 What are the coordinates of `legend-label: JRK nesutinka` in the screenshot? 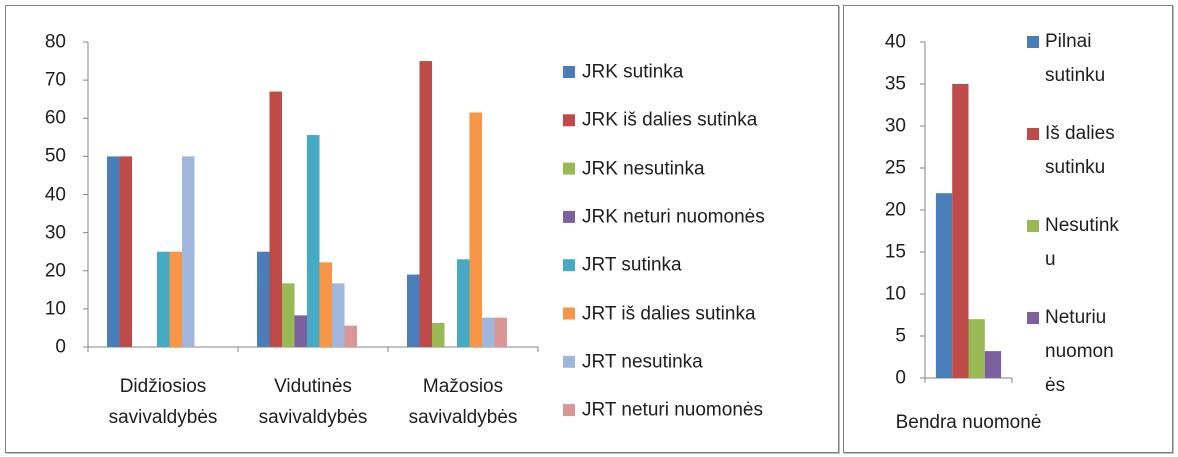 It's located at (643, 169).